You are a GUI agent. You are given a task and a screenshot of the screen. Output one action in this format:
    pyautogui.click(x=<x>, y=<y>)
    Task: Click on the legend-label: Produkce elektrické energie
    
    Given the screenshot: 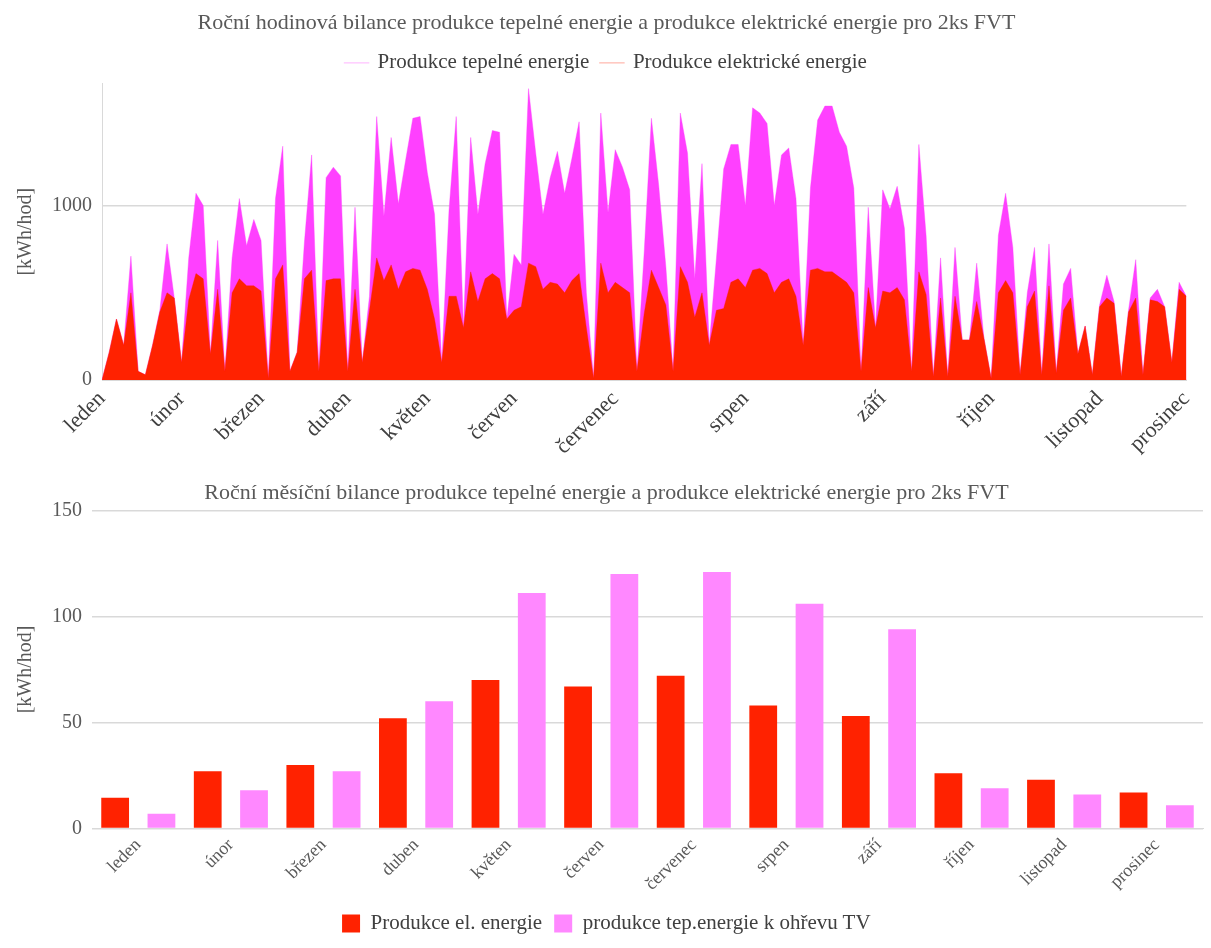 What is the action you would take?
    pyautogui.click(x=749, y=61)
    